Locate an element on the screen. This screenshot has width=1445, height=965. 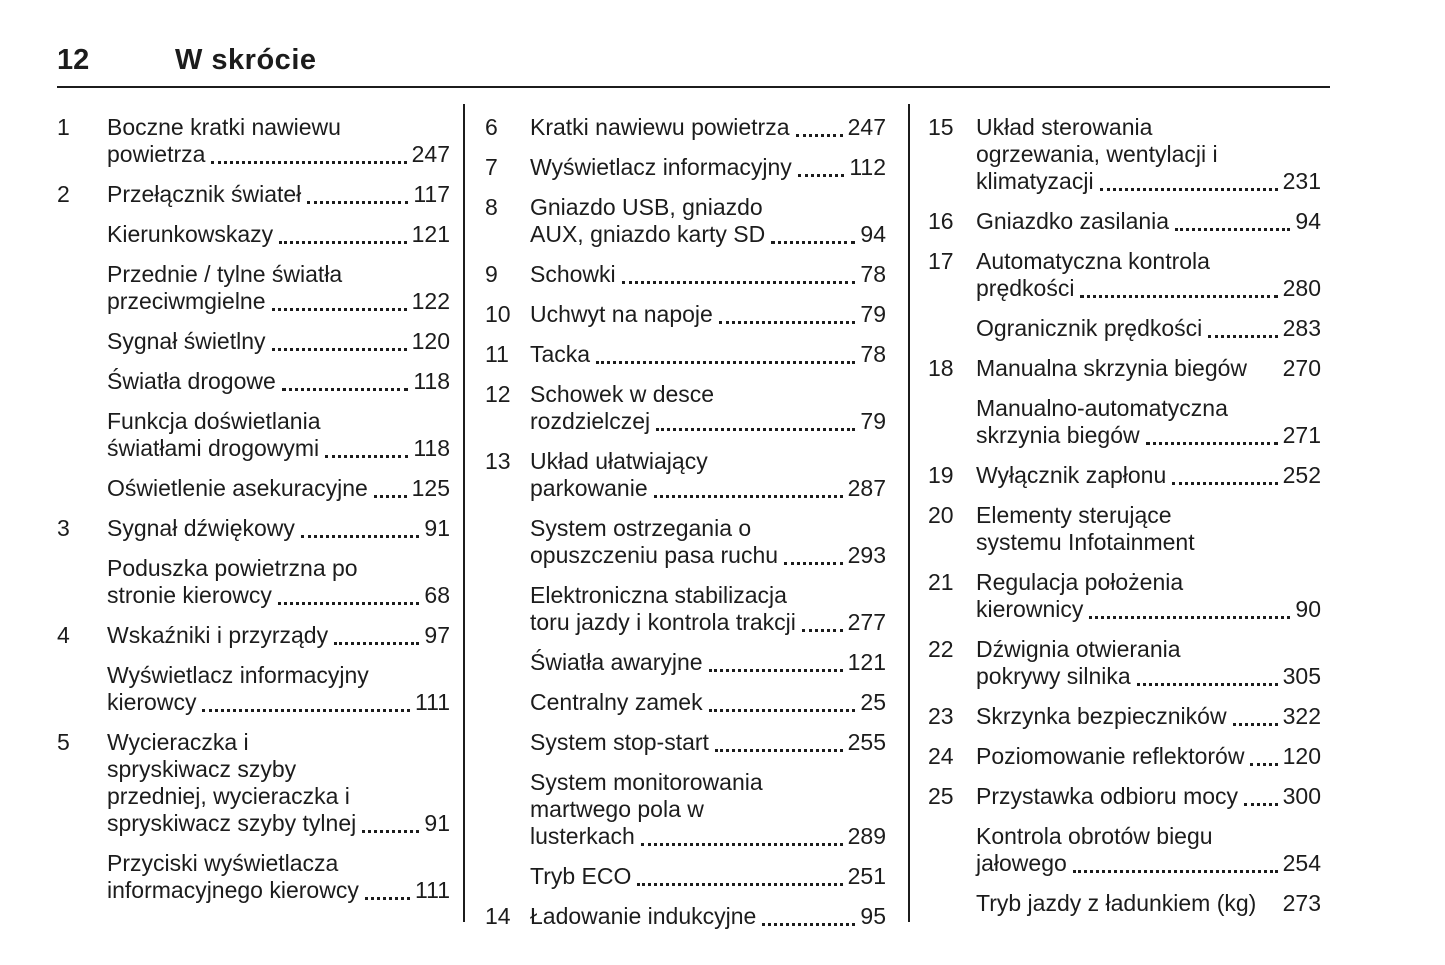
toc-entry: 23 Skrzynka bezpieczników 322 is located at coordinates (1124, 716).